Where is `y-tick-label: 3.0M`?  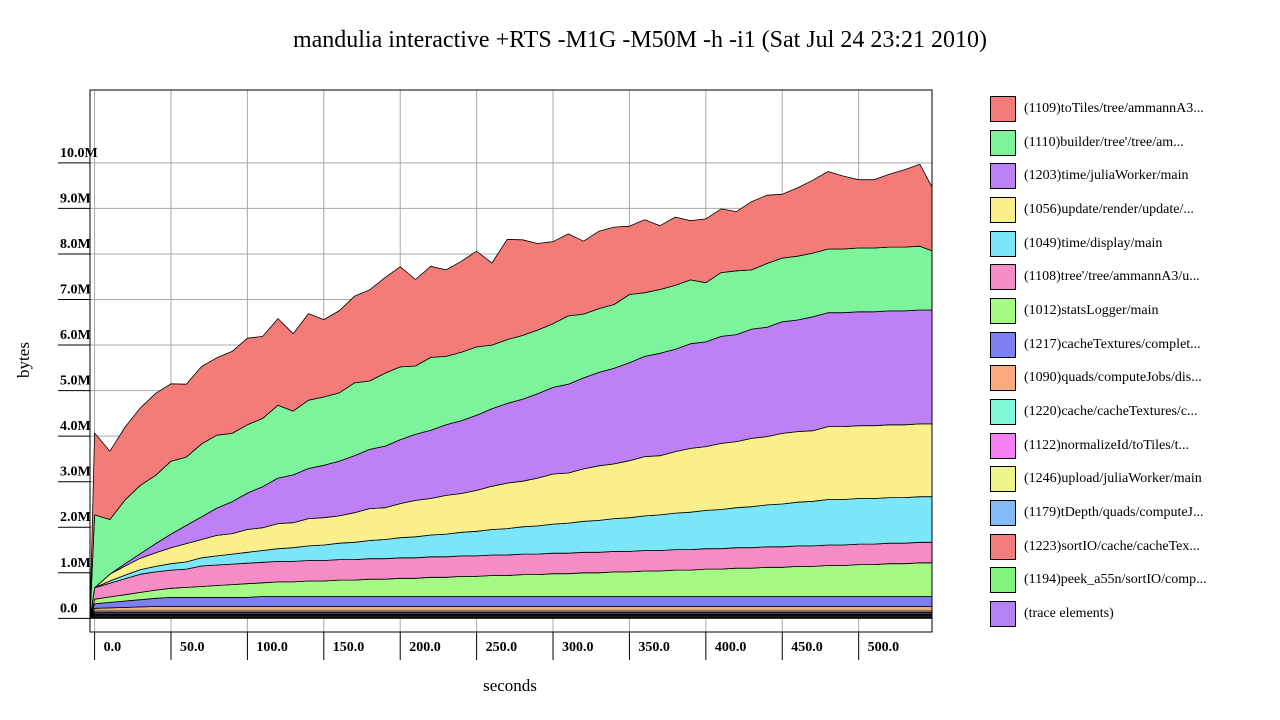 y-tick-label: 3.0M is located at coordinates (75, 472).